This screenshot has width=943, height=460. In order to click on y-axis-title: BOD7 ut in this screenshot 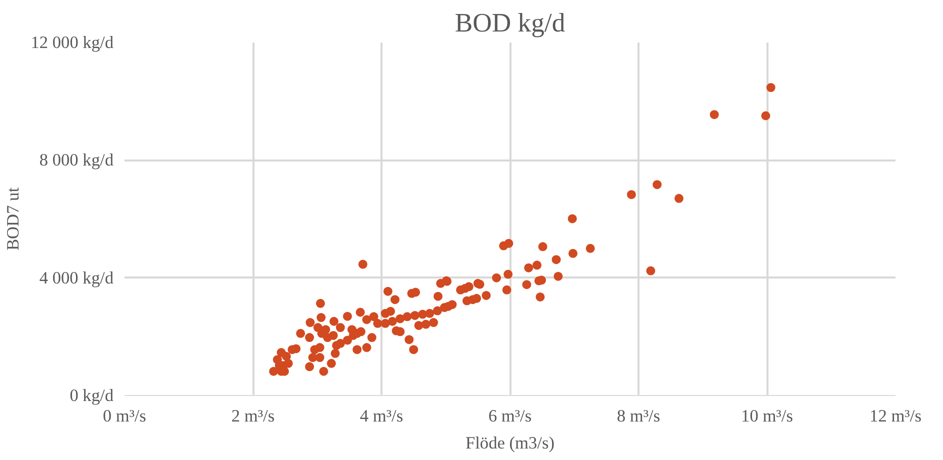, I will do `click(13, 219)`.